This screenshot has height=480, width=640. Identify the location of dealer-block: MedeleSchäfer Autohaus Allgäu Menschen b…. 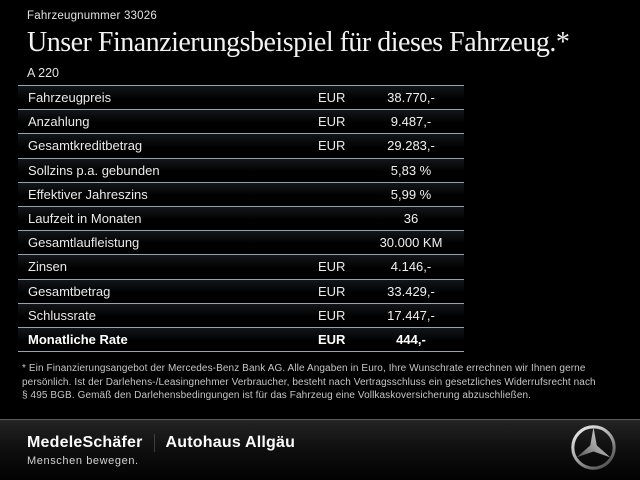
(161, 450).